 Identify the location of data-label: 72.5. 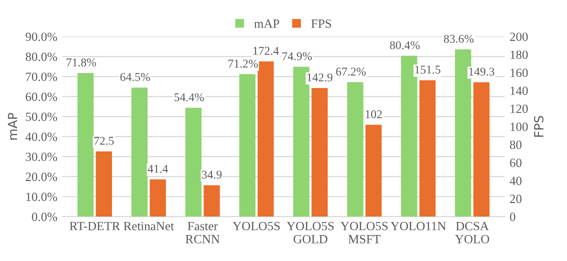
(104, 140).